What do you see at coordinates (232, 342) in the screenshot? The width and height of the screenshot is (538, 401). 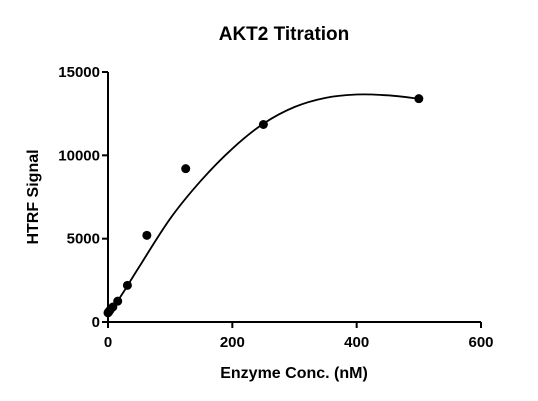 I see `x-tick-label: 200` at bounding box center [232, 342].